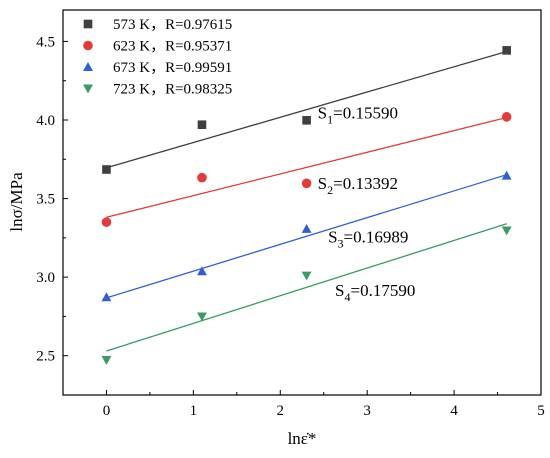 This screenshot has height=458, width=550. I want to click on x-tick-label-2: 2, so click(281, 411).